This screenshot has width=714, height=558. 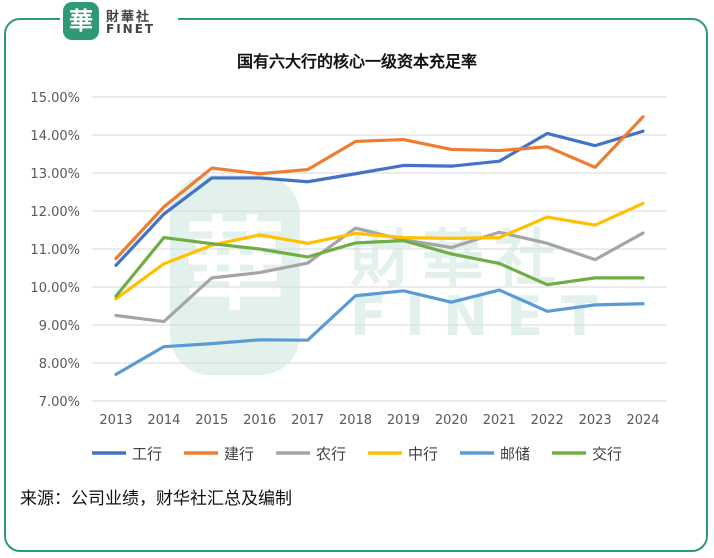 I want to click on logo-name-en: FINET, so click(x=131, y=29).